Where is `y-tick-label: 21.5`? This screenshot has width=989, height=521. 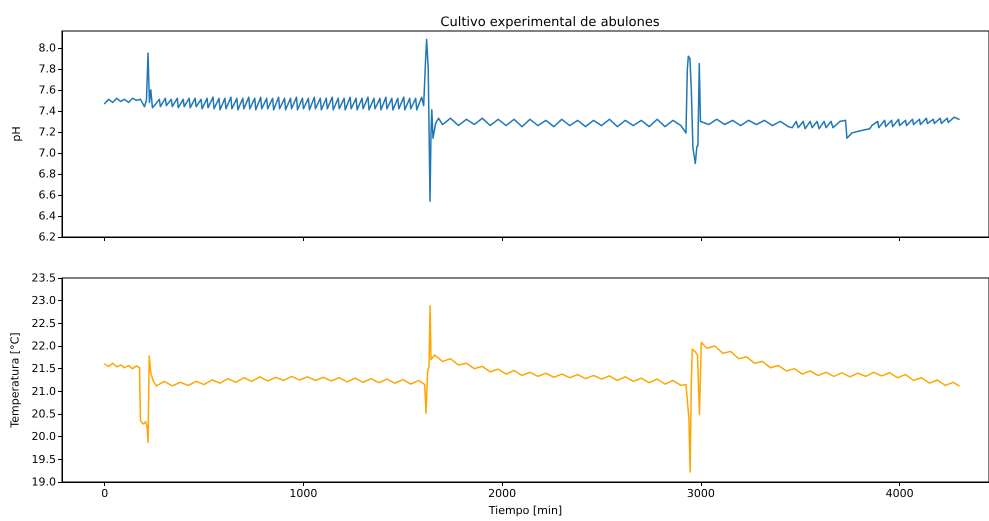 y-tick-label: 21.5 is located at coordinates (44, 369).